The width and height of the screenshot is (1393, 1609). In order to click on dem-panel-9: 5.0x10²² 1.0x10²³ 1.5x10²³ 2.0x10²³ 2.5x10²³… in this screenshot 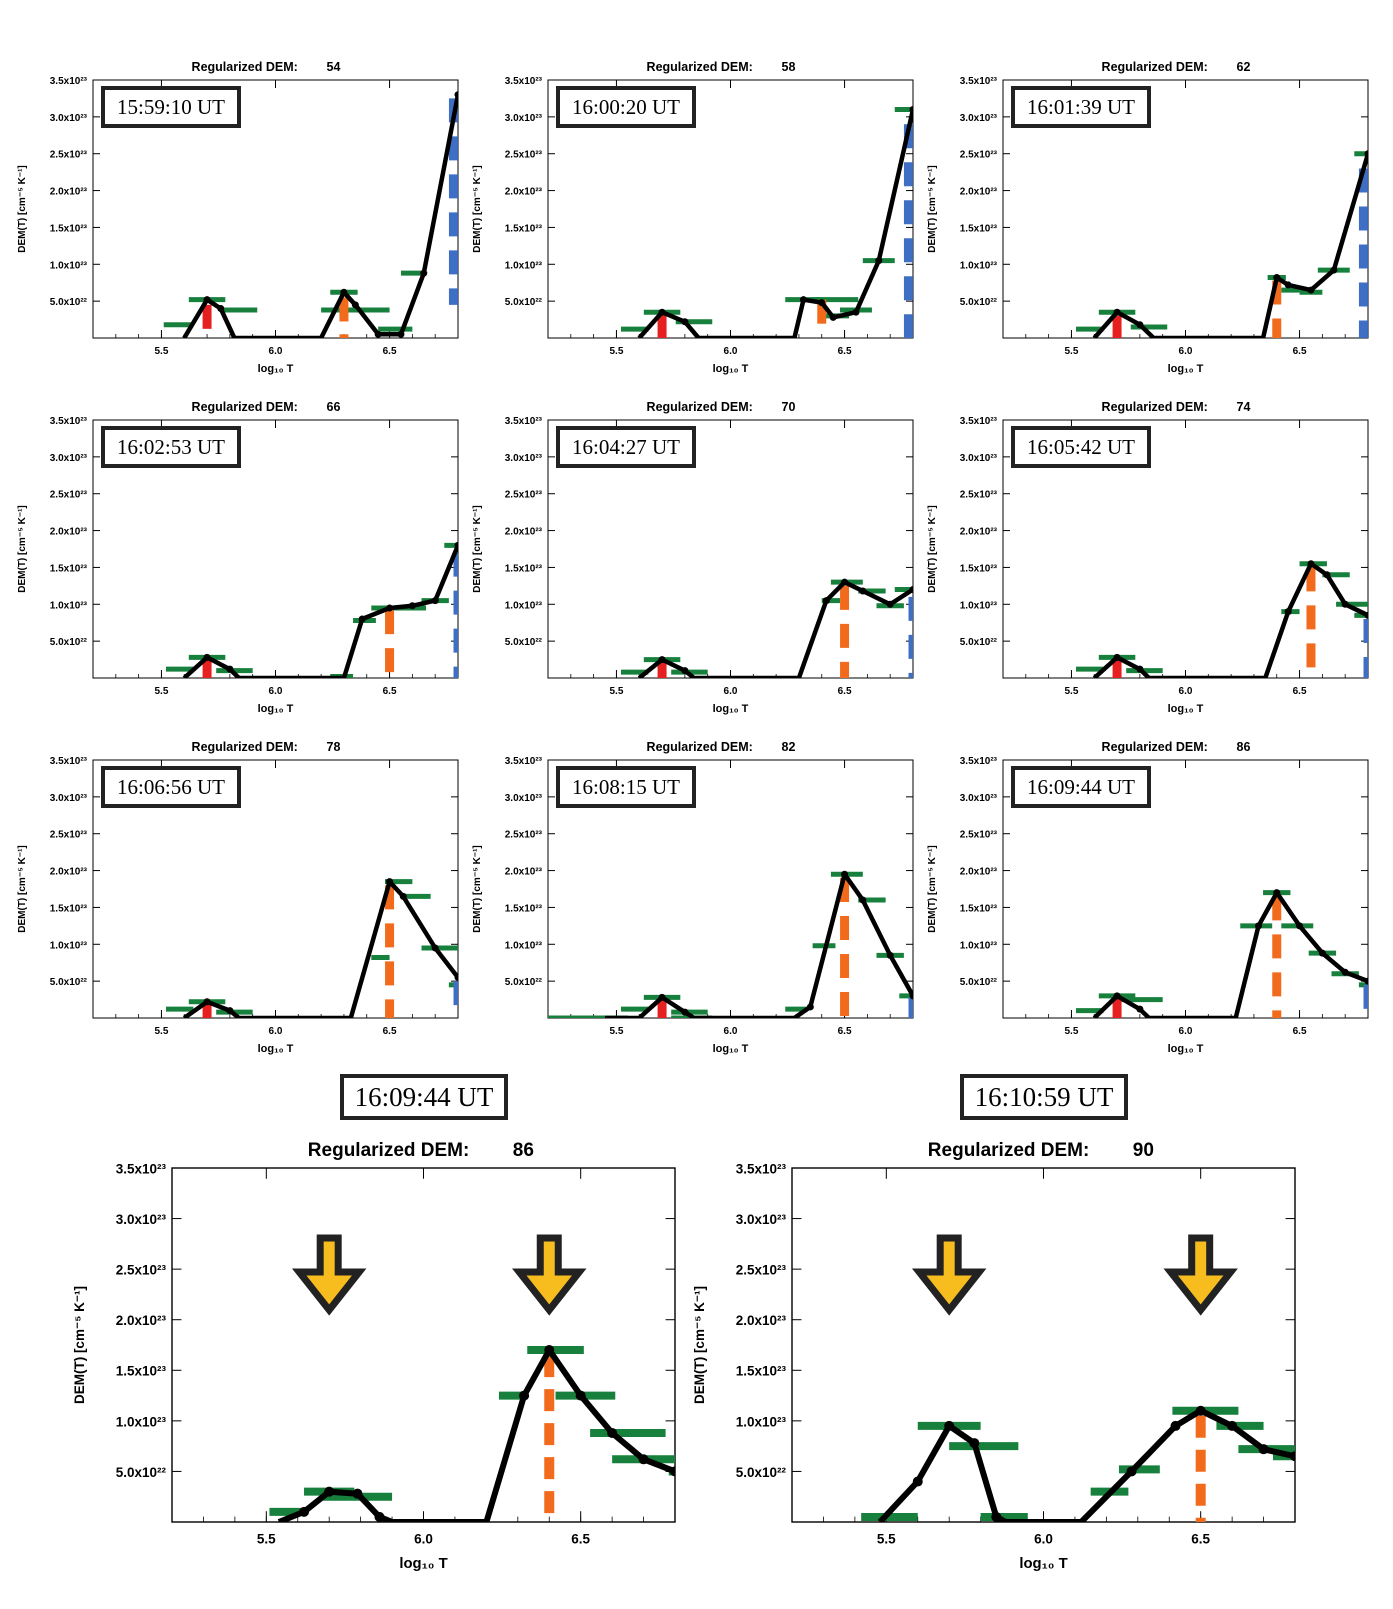, I will do `click(374, 1356)`.